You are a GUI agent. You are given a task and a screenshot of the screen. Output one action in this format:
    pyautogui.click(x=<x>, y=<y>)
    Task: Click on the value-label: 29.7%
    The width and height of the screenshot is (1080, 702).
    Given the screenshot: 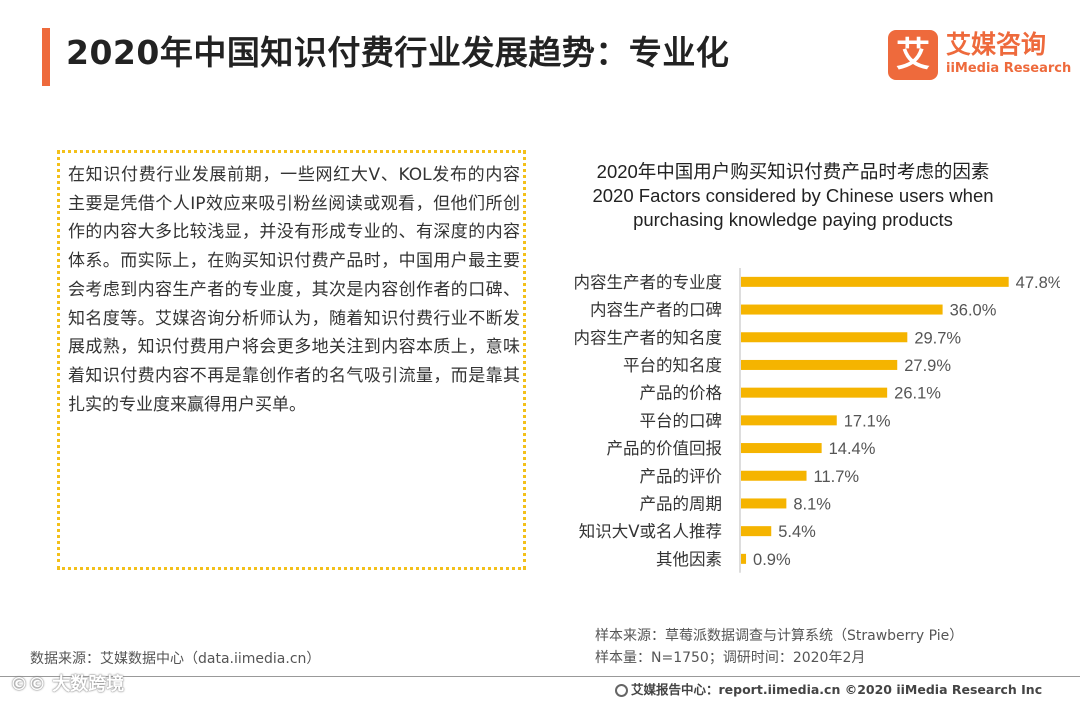 What is the action you would take?
    pyautogui.click(x=937, y=338)
    